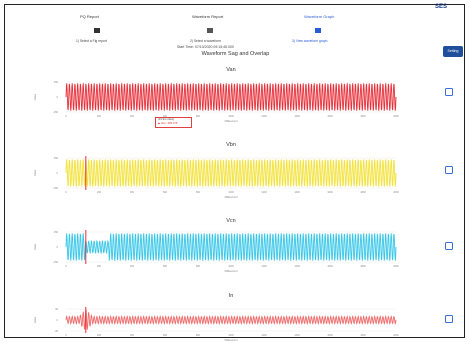  Describe the element at coordinates (231, 197) in the screenshot. I see `x-axis-label-1: Millisecond` at that location.